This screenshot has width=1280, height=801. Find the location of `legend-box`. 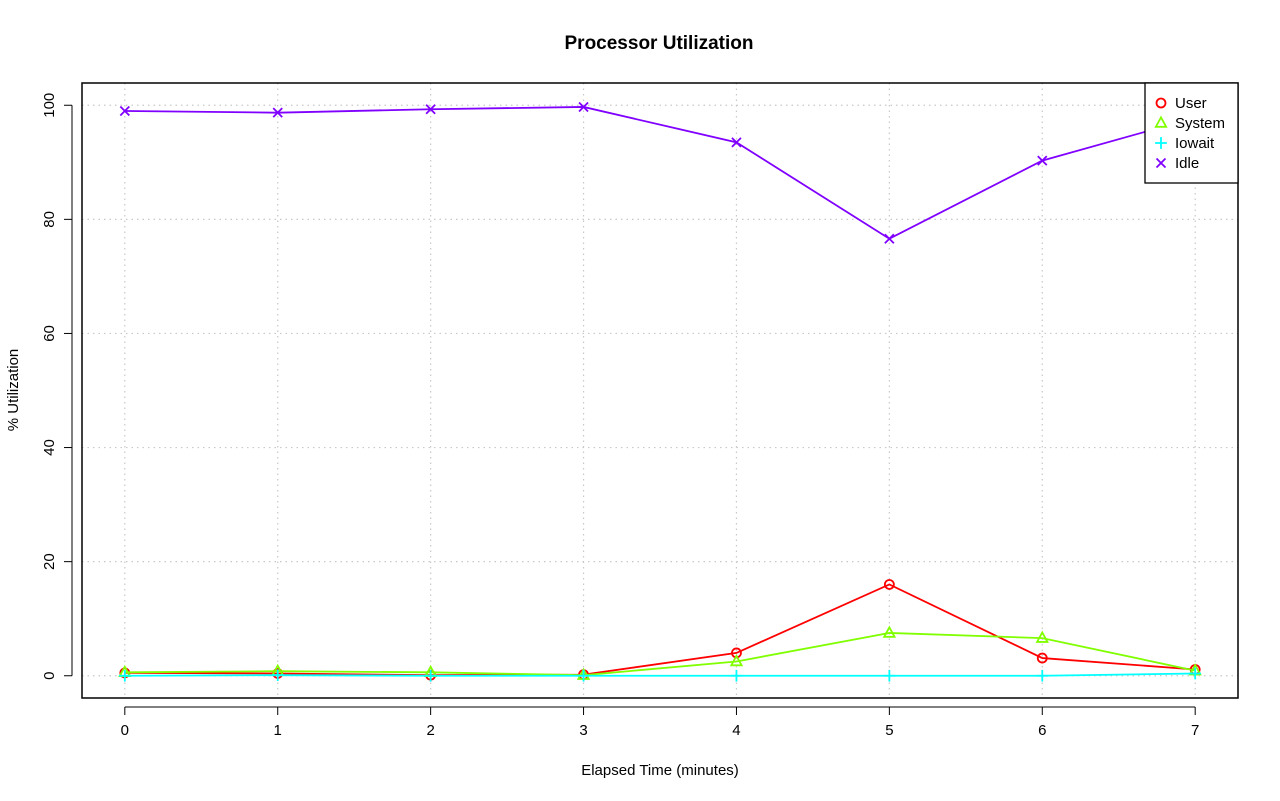

legend-box is located at coordinates (1191, 133).